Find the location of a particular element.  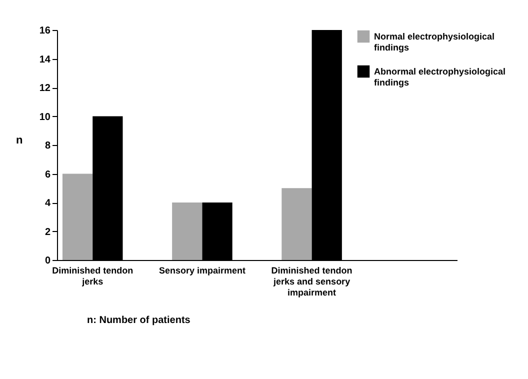

y-tick-label: 0 is located at coordinates (47, 261).